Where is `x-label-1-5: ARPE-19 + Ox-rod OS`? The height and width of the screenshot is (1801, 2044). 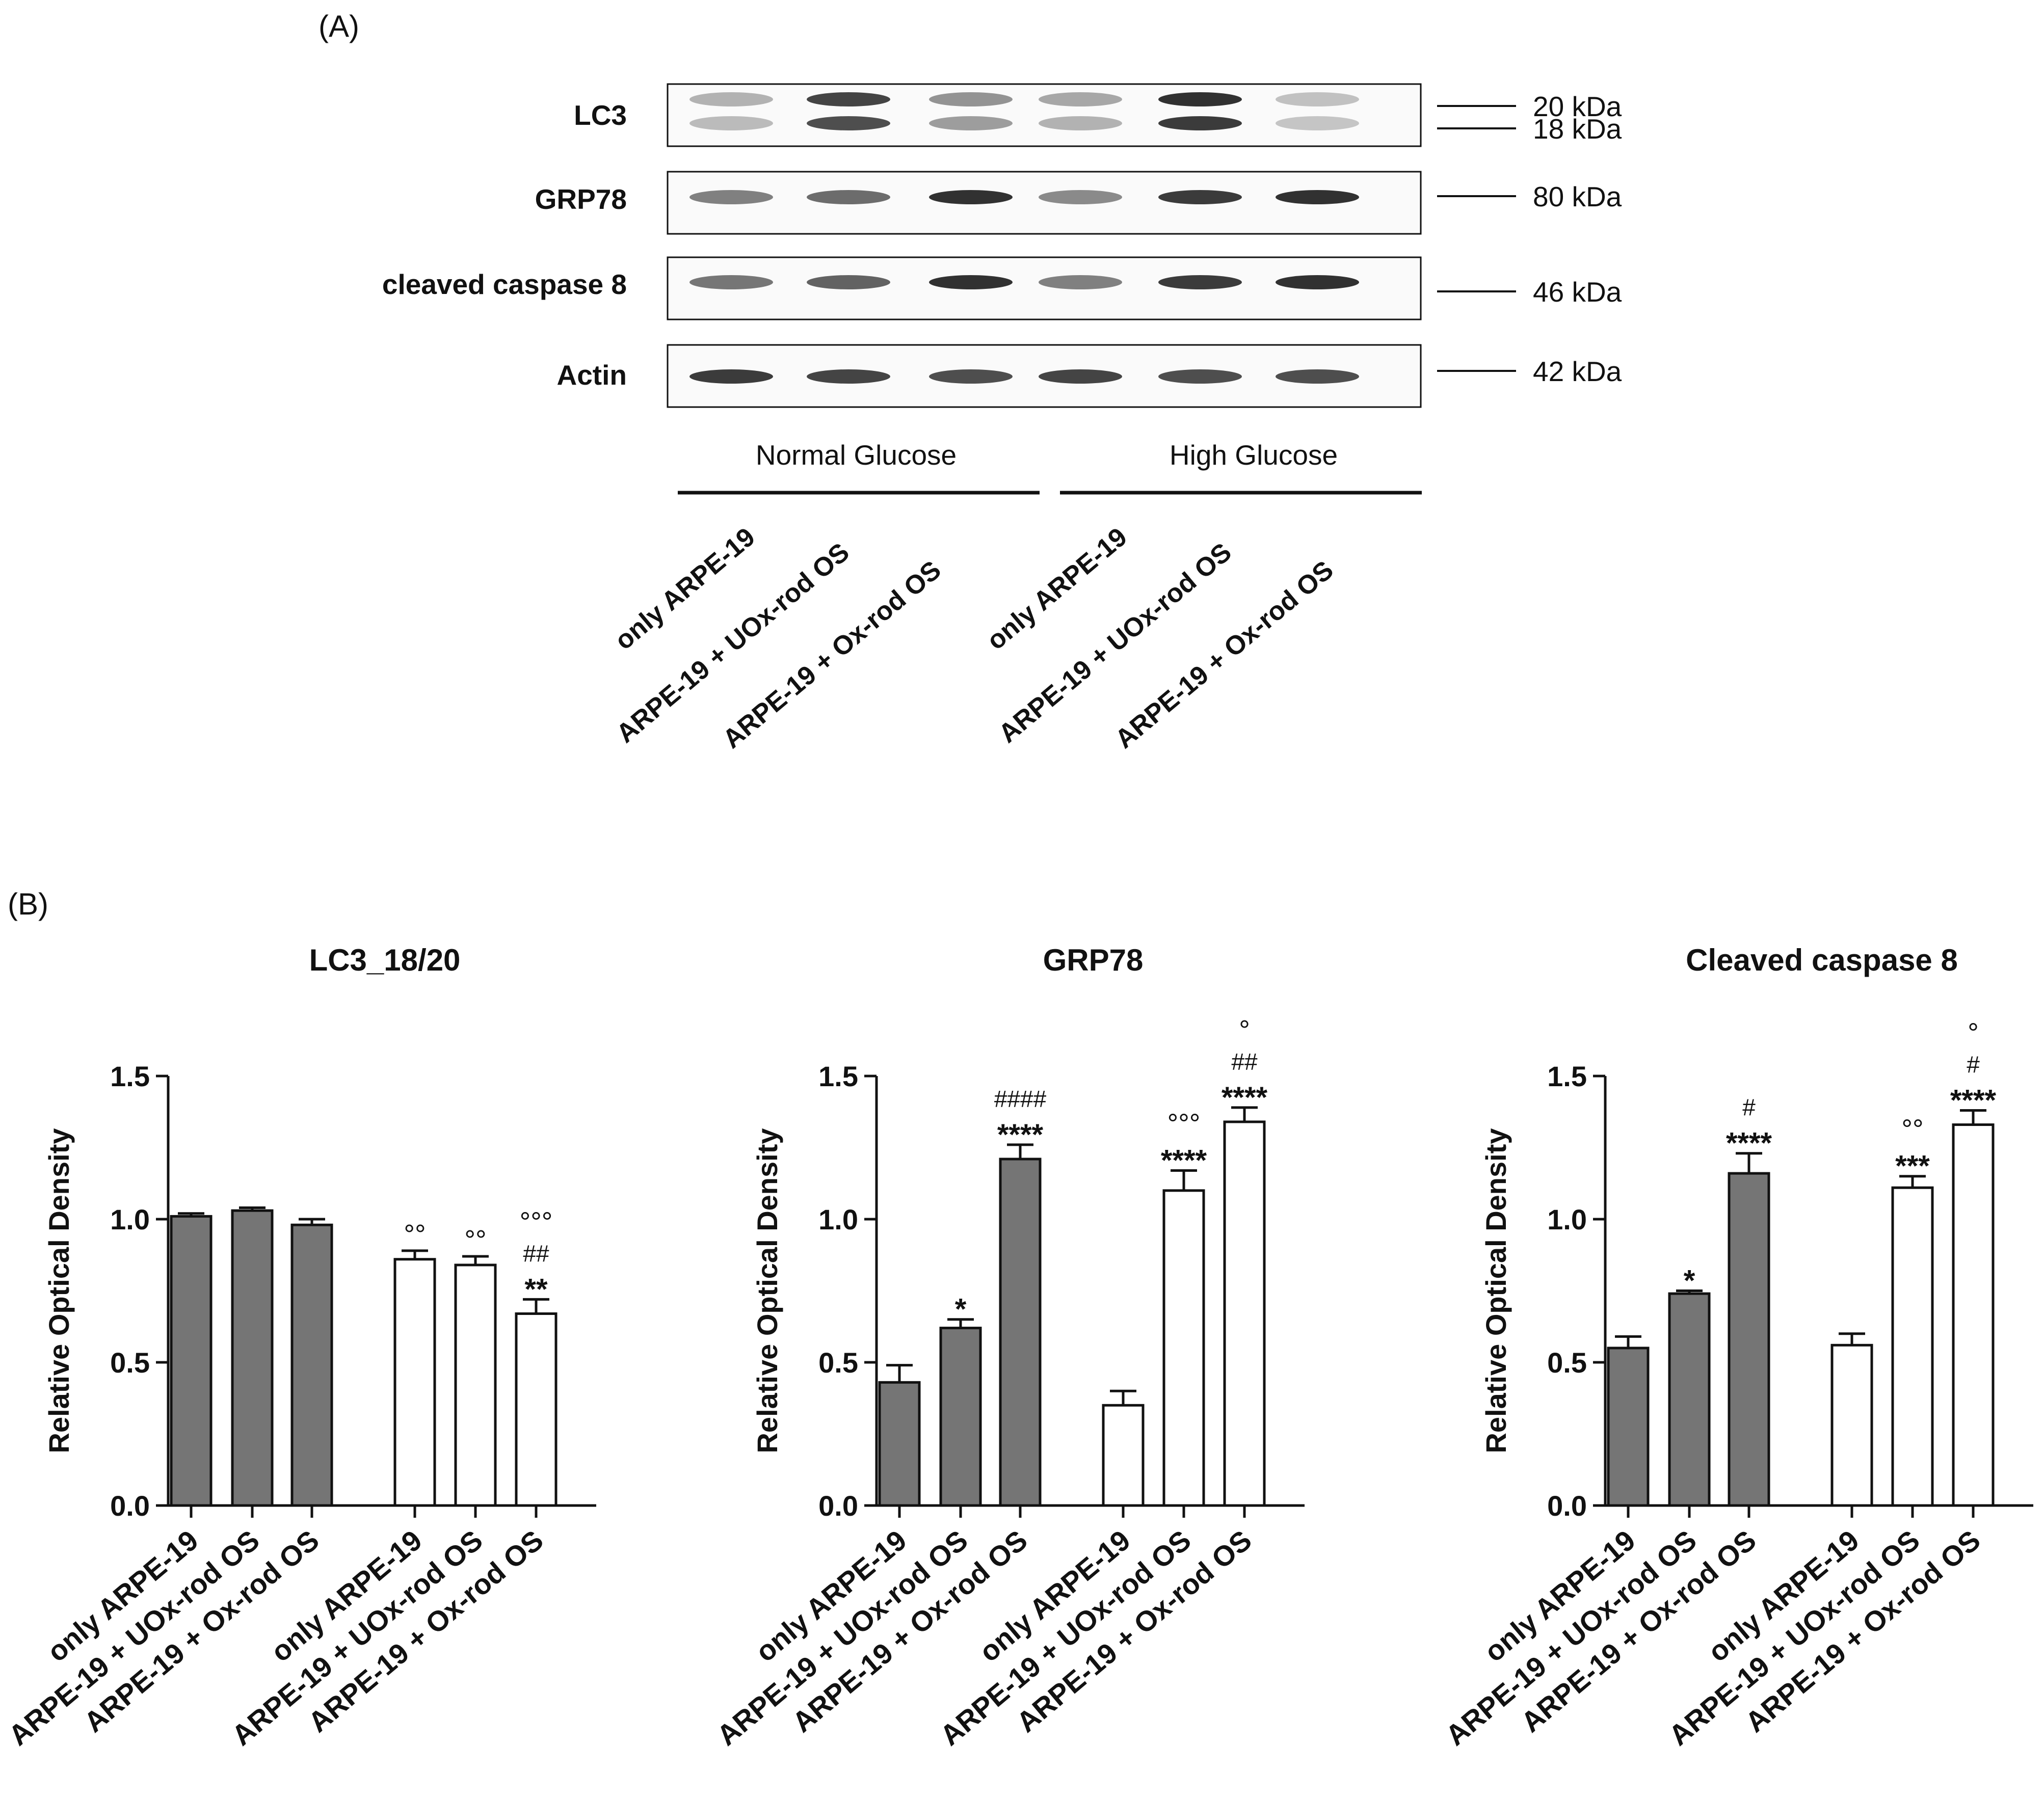
x-label-1-5: ARPE-19 + Ox-rod OS is located at coordinates (1134, 1631).